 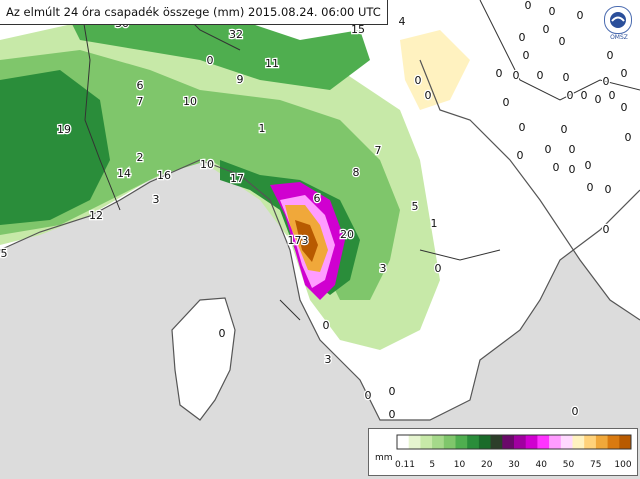 I want to click on value-label: 7, so click(x=378, y=150).